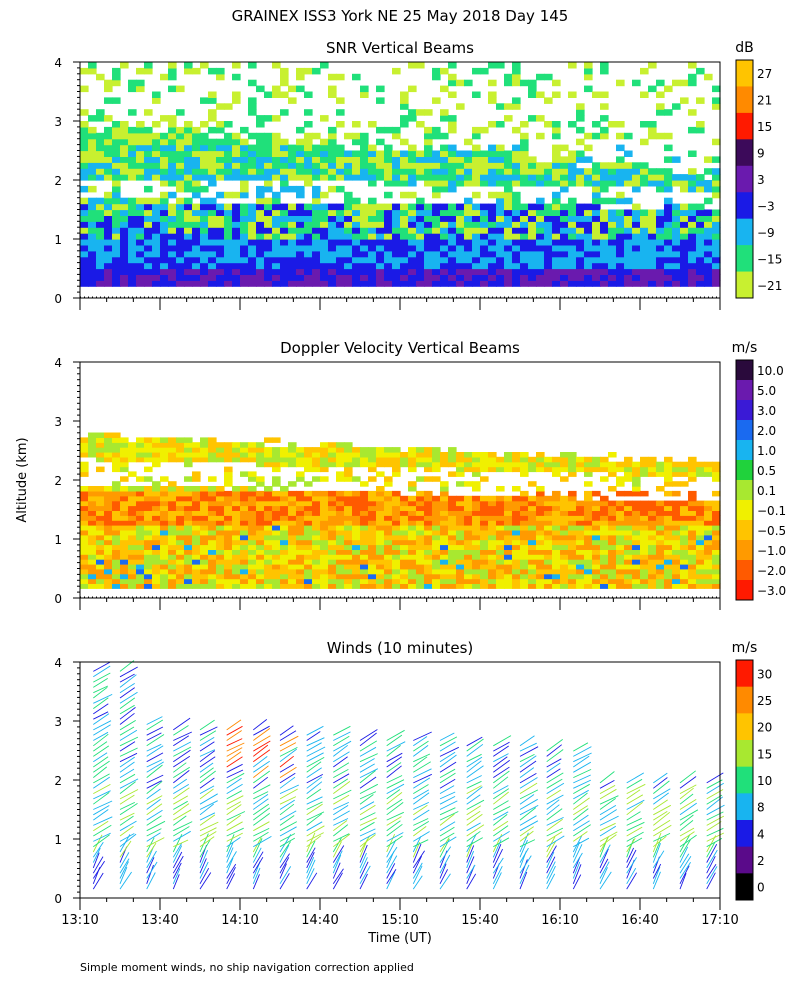 This screenshot has width=800, height=1000. What do you see at coordinates (766, 471) in the screenshot?
I see `colorbar-label: 0.5` at bounding box center [766, 471].